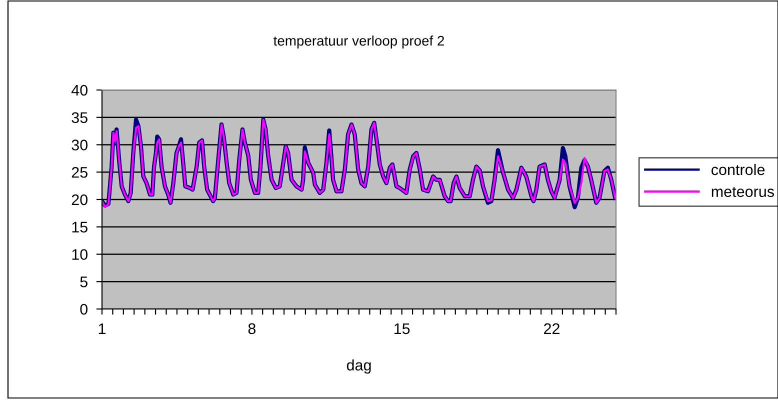  I want to click on y-tick-label: 30, so click(80, 145).